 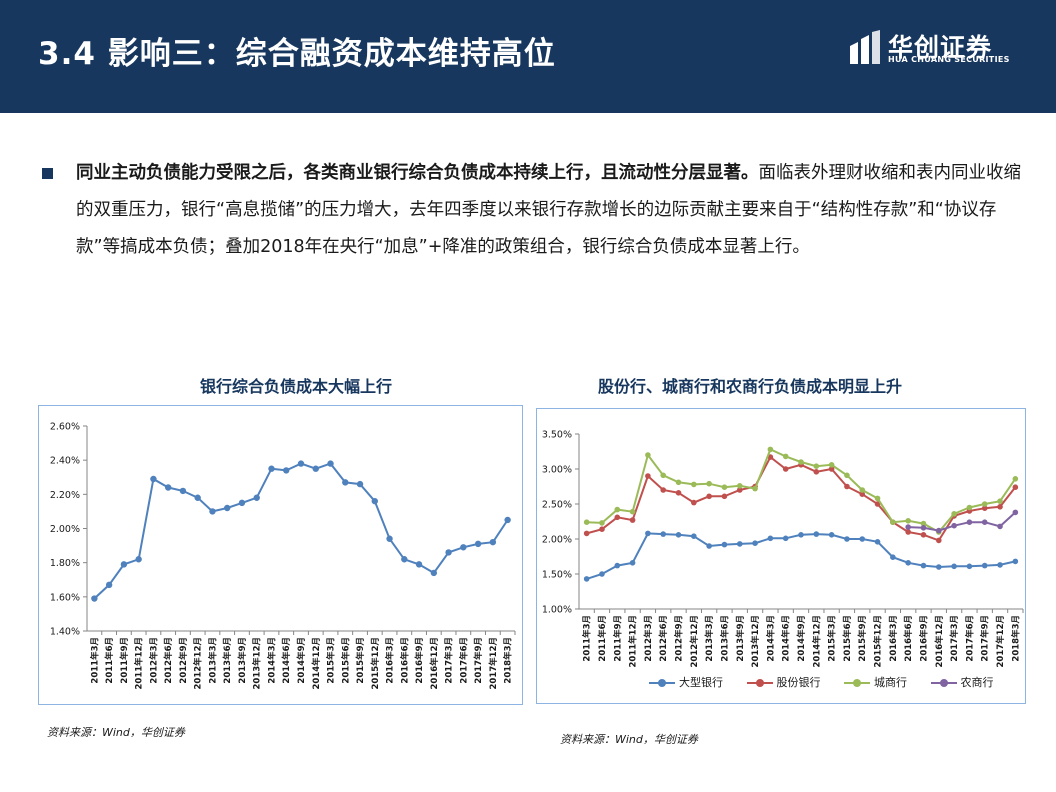 I want to click on legend-item-joint-stock-banks: 股份银行, so click(x=783, y=683).